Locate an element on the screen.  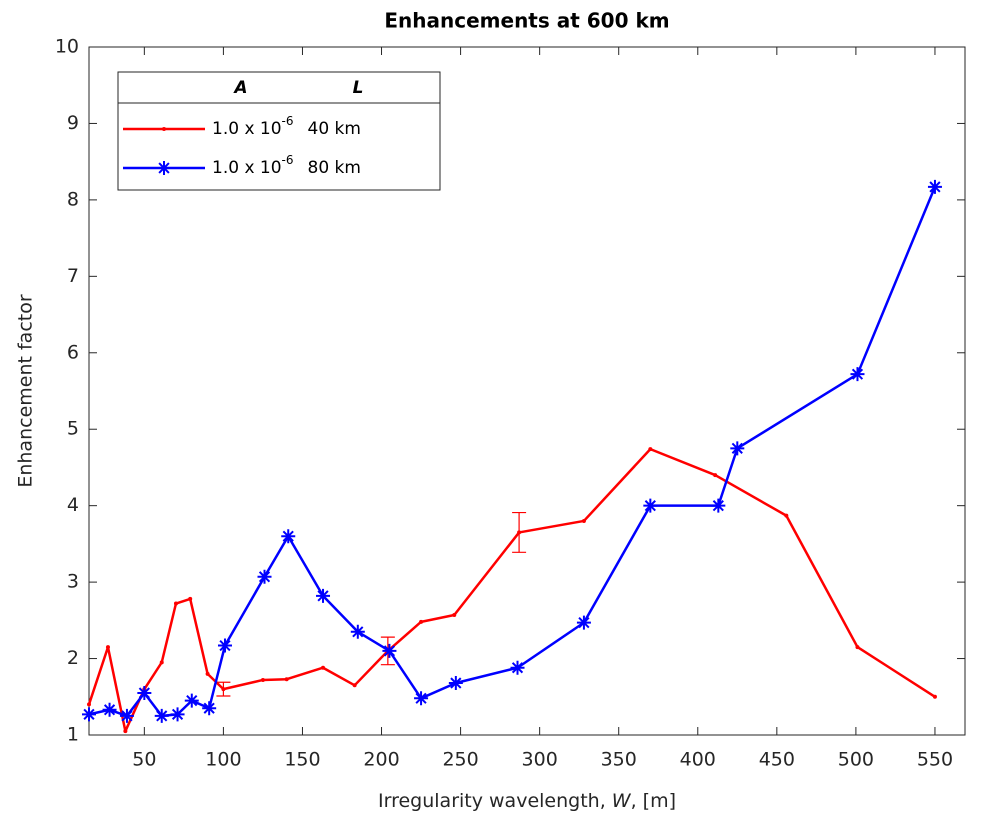
x-label-unit: , [m] is located at coordinates (653, 801).